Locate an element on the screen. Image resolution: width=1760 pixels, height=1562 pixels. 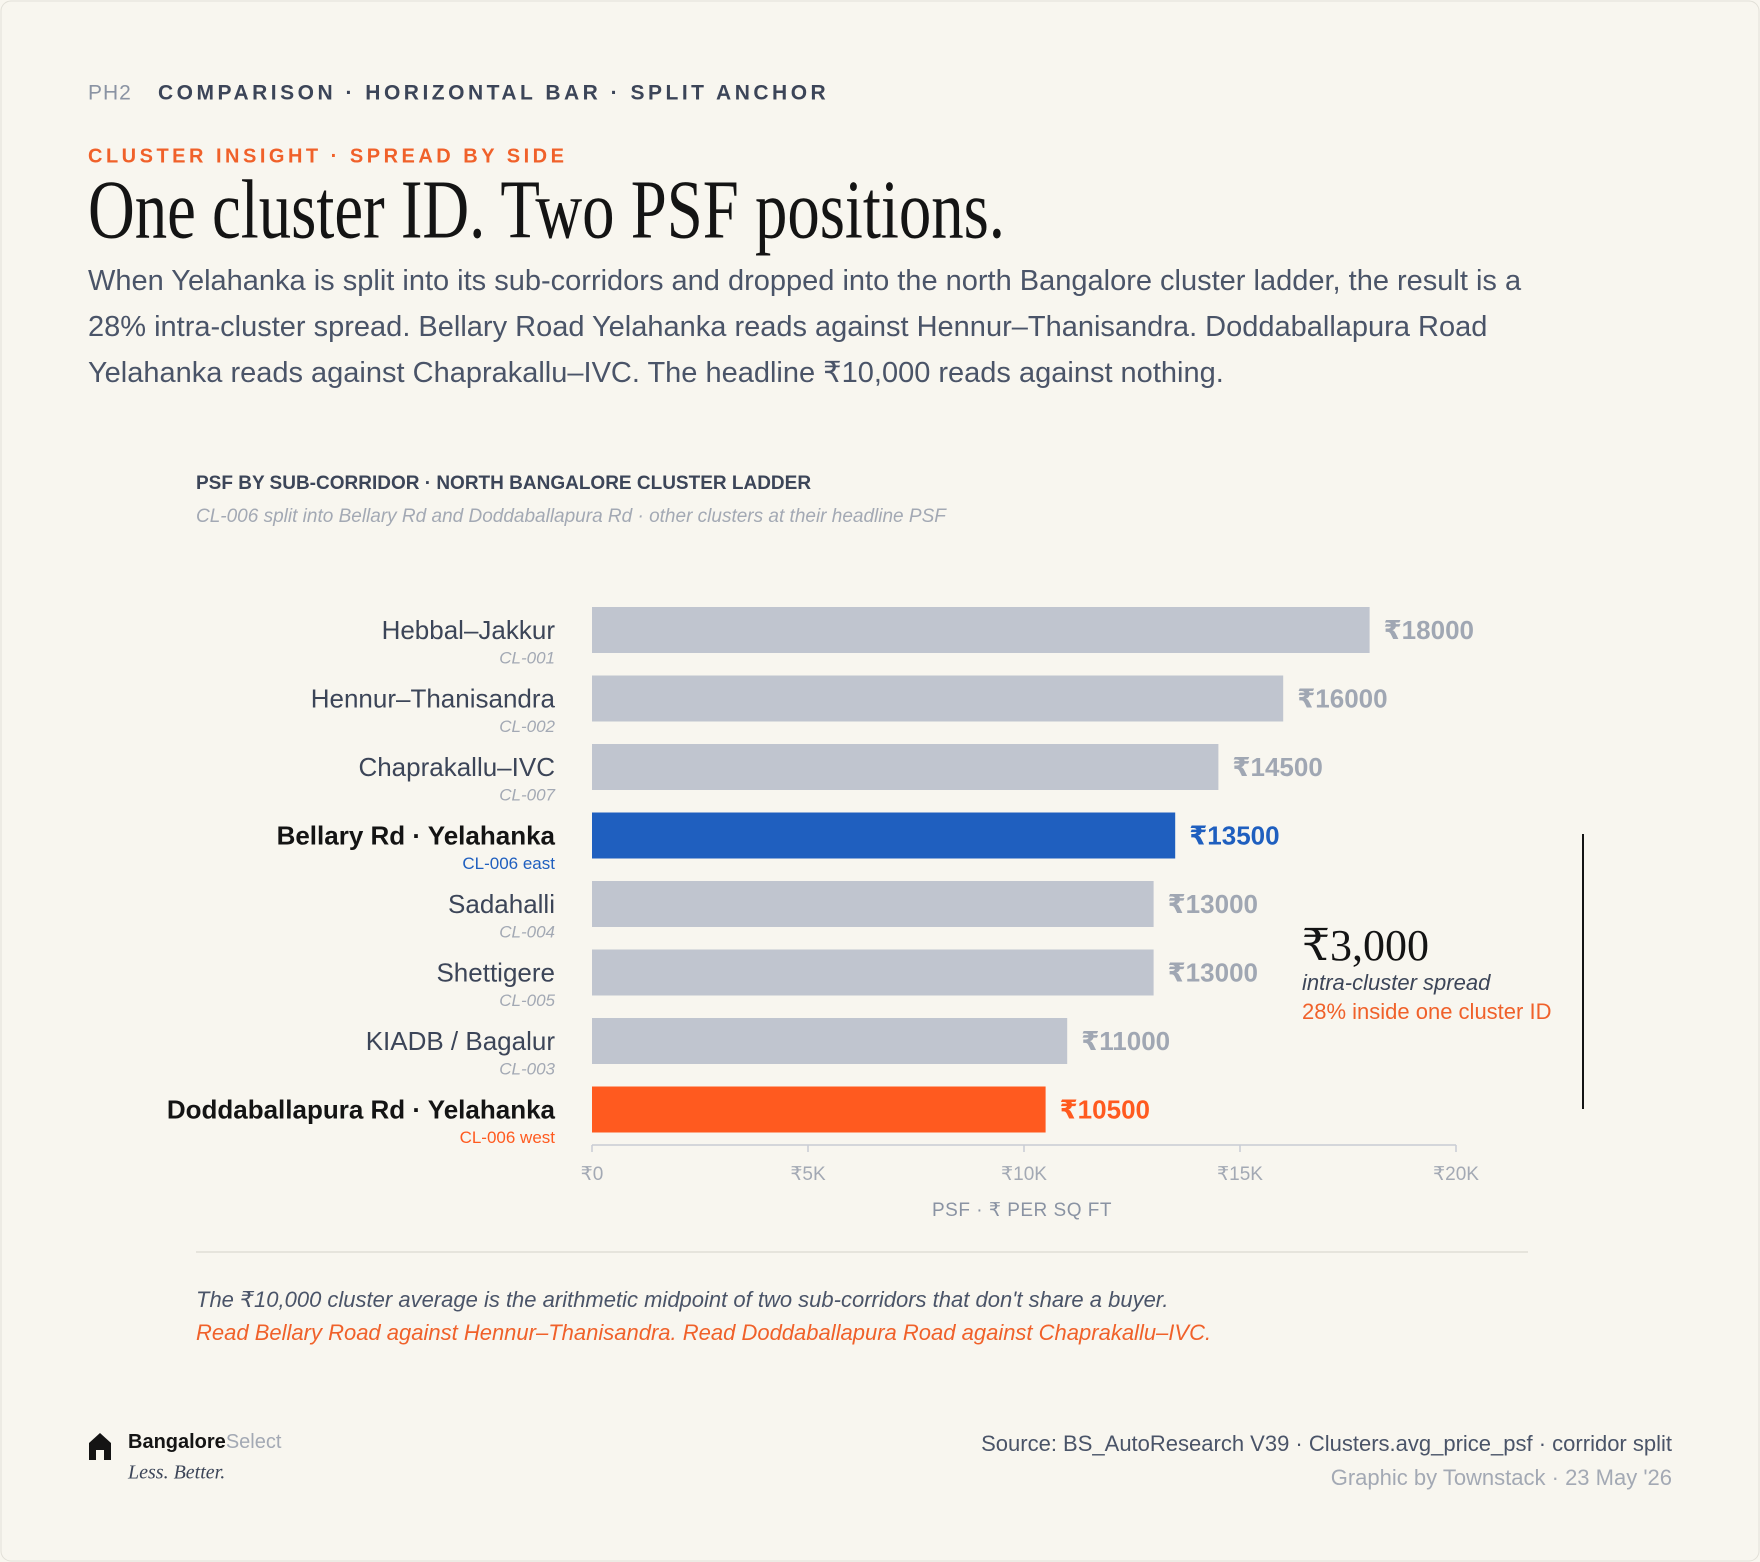
category-sublabel: CL-001 is located at coordinates (527, 657).